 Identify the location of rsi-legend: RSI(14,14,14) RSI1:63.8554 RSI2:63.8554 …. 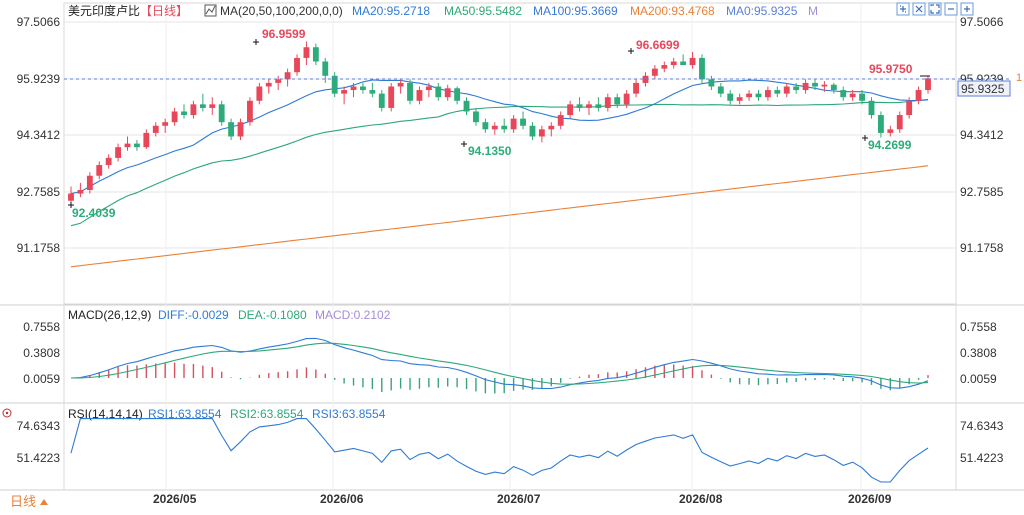
(227, 414).